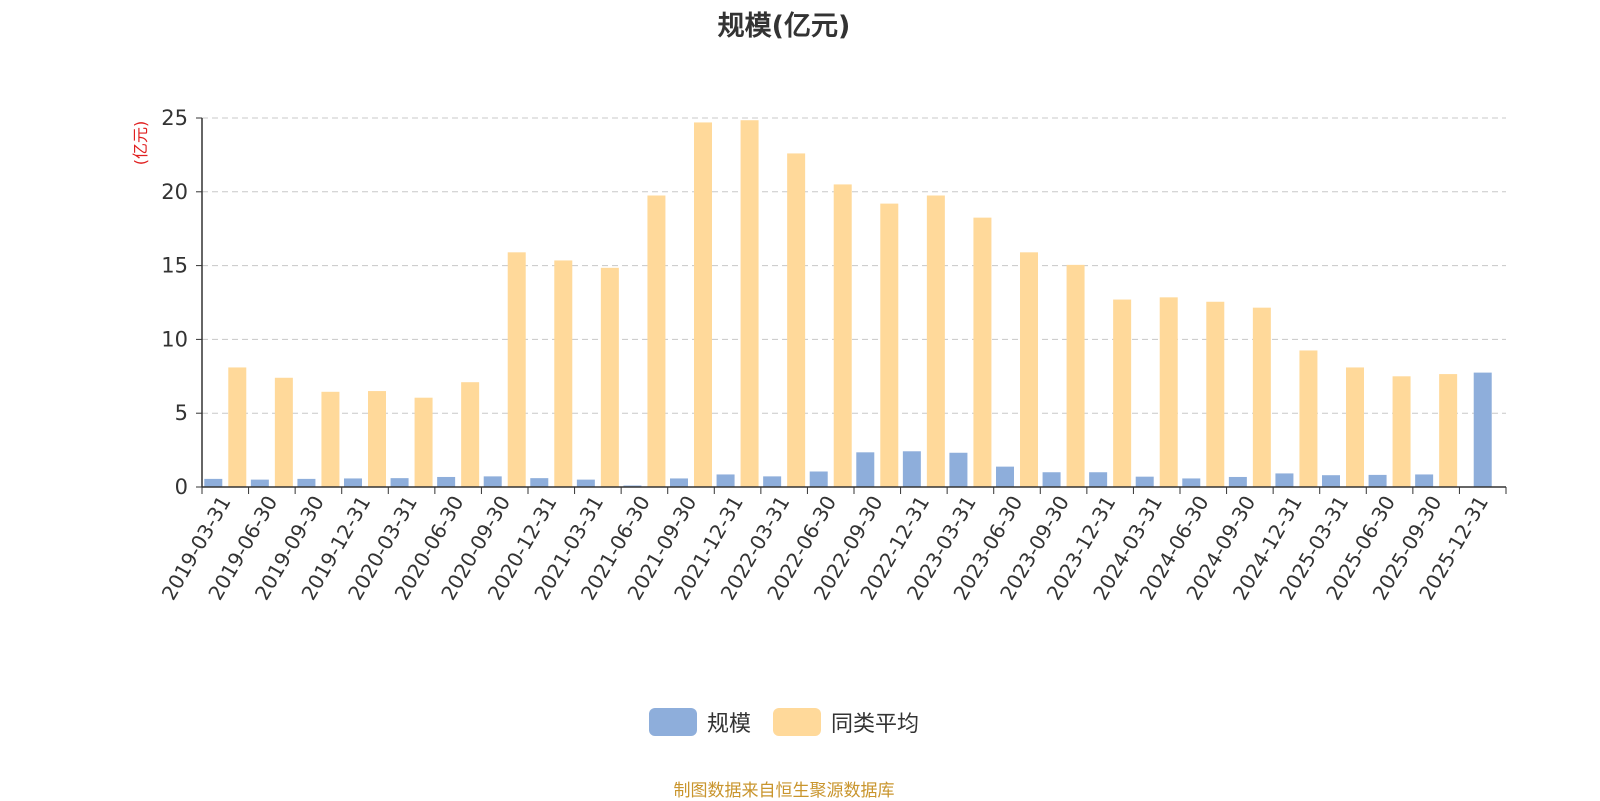 The width and height of the screenshot is (1600, 801). I want to click on source-note: 制图数据来自恒生聚源数据库, so click(784, 791).